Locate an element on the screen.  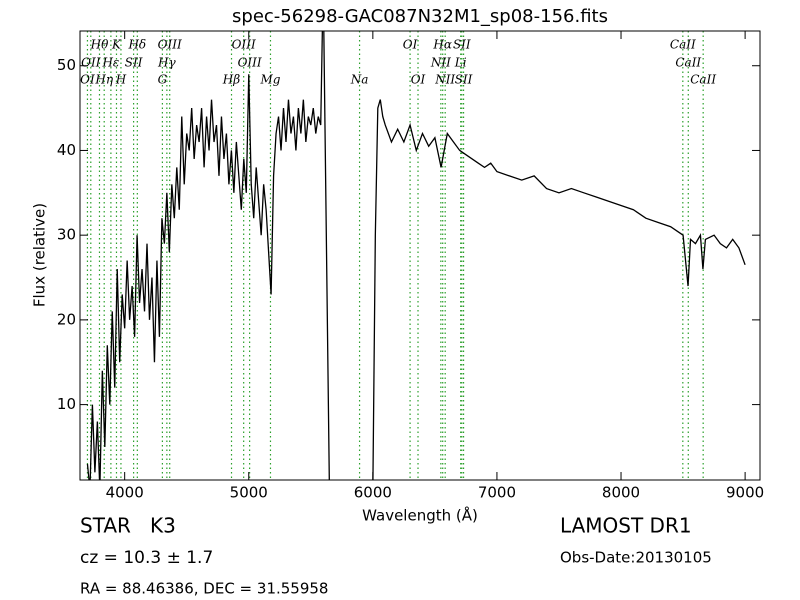
spectral-line-label: Hθ is located at coordinates (99, 45).